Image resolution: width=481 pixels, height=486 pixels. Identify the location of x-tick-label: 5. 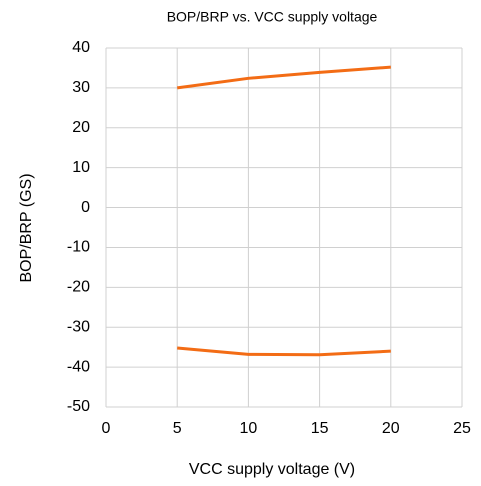
(177, 428).